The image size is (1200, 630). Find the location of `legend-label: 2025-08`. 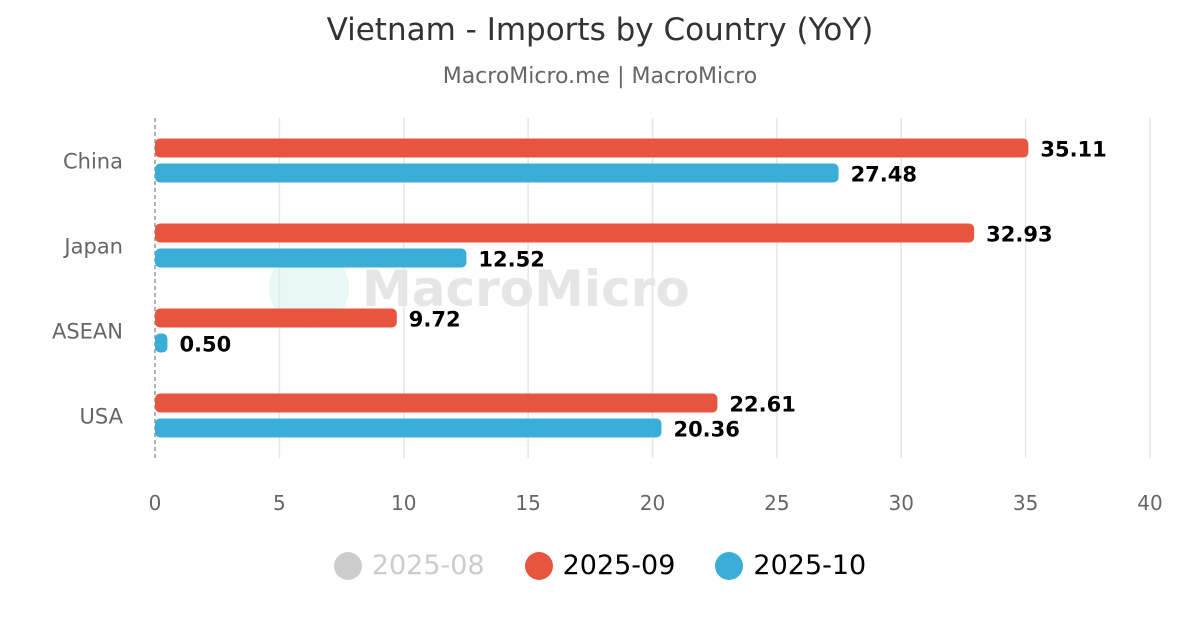

legend-label: 2025-08 is located at coordinates (428, 565).